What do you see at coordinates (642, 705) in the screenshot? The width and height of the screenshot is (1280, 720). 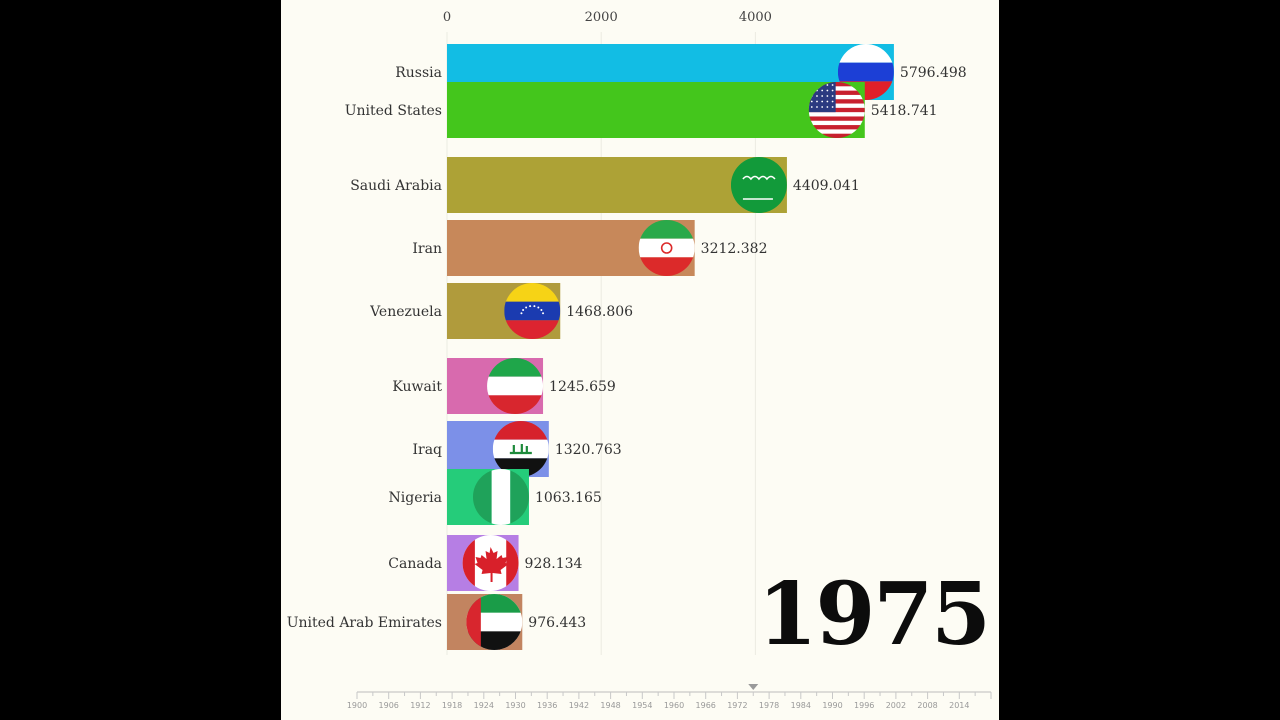 I see `timeline-label: 1954` at bounding box center [642, 705].